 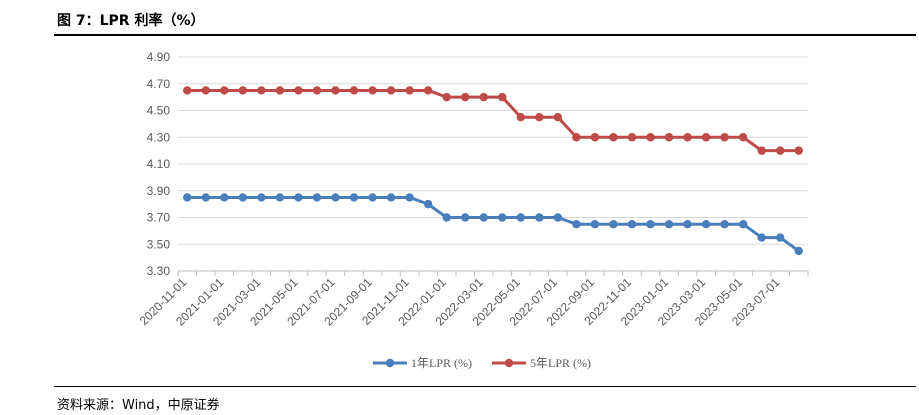 What do you see at coordinates (159, 137) in the screenshot?
I see `y-tick-label: 4.30` at bounding box center [159, 137].